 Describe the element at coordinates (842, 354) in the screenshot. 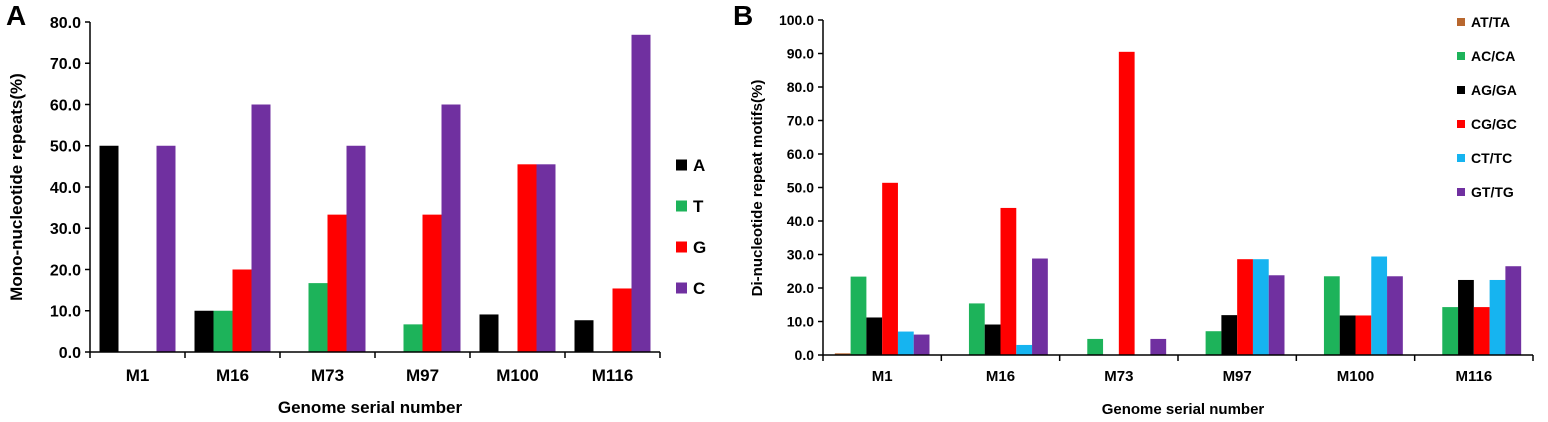

I see `panel-b-bar-m1-at-ta` at that location.